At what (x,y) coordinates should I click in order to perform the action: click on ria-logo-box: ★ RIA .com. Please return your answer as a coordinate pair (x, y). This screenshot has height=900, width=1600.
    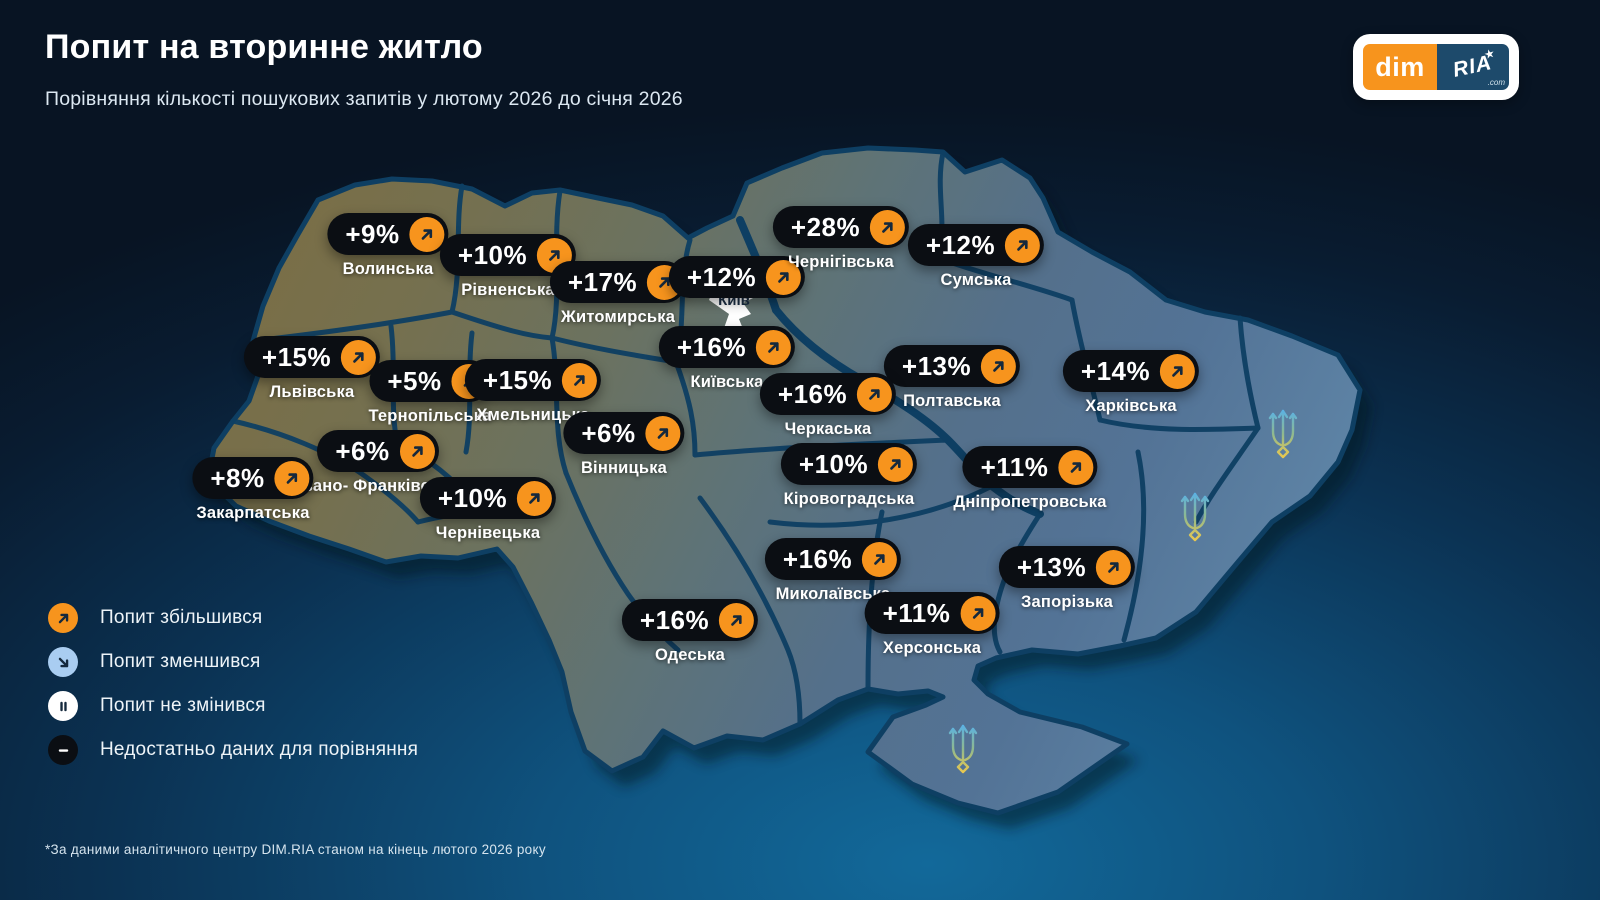
    Looking at the image, I should click on (1473, 67).